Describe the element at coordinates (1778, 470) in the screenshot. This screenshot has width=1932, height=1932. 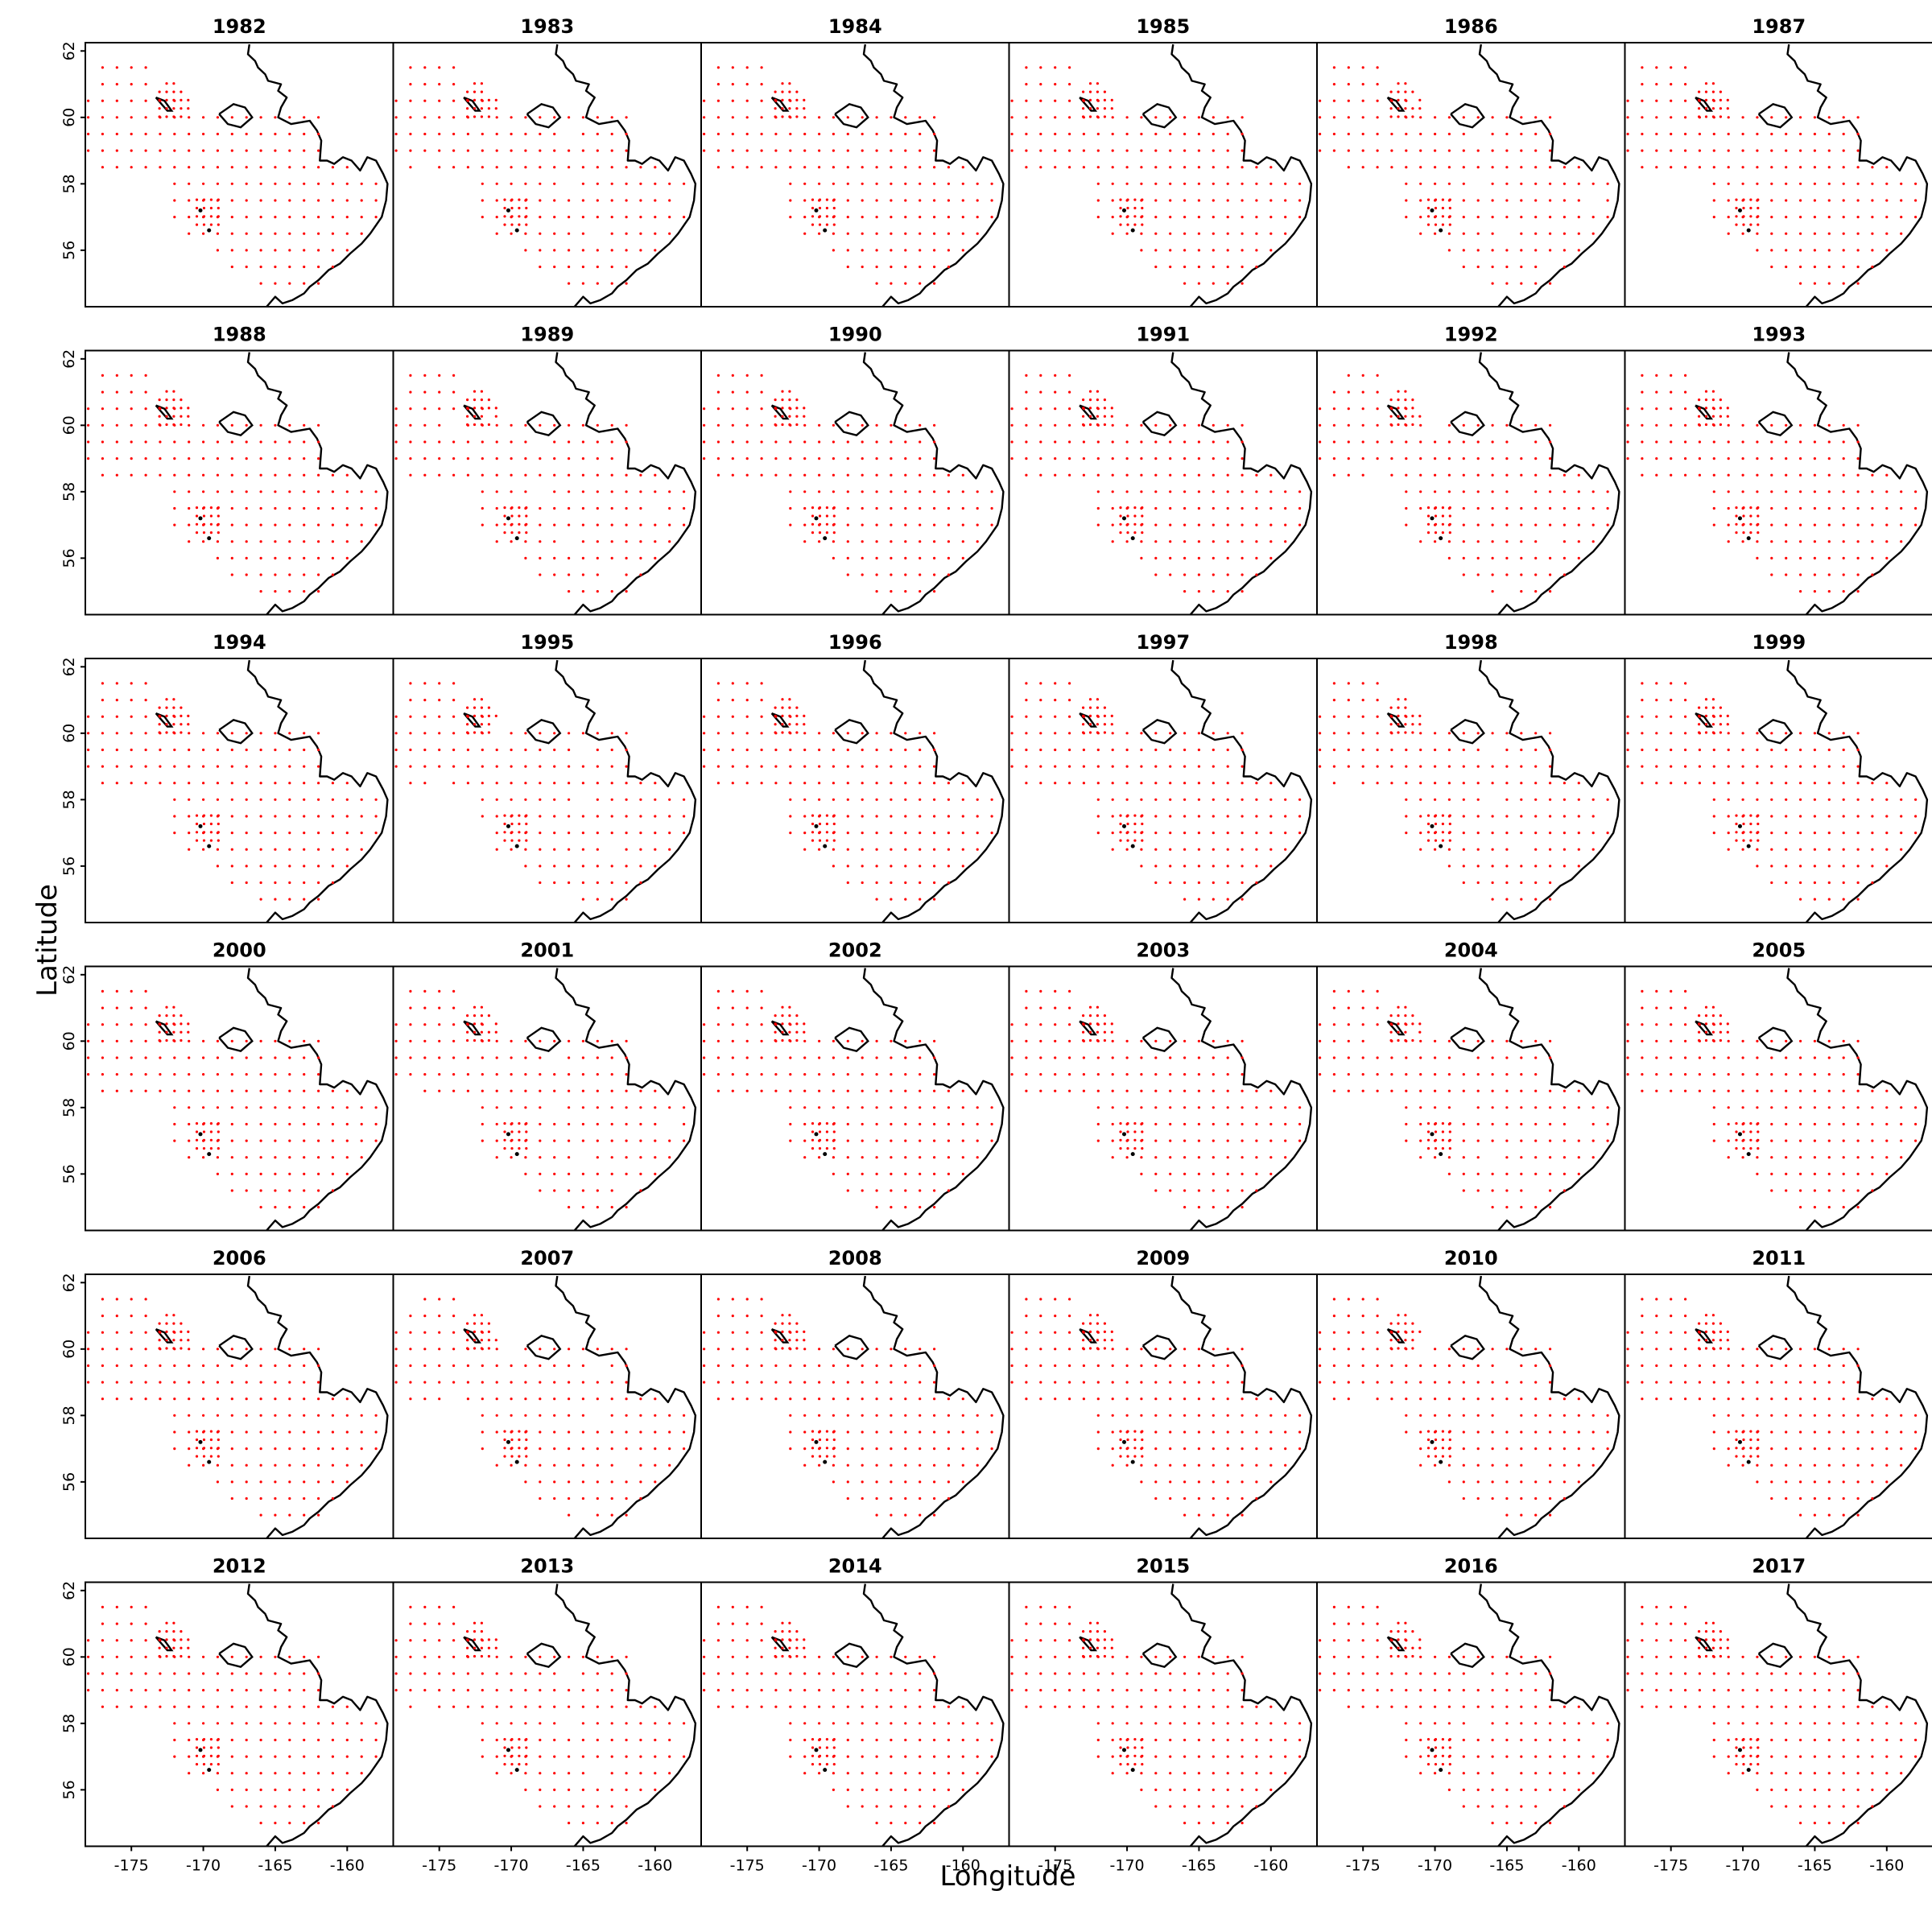
I see `panel-1993: 1993` at that location.